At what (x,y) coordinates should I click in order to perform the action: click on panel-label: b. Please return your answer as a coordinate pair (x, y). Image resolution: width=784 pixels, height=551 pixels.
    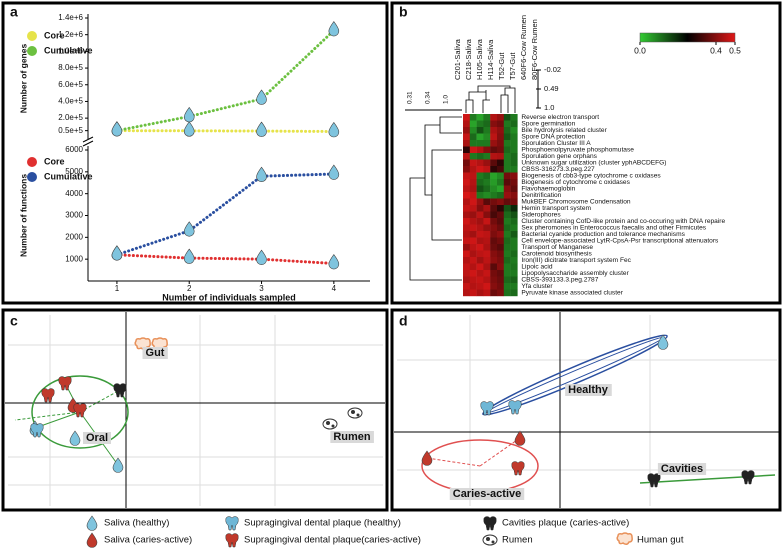
    Looking at the image, I should click on (403, 12).